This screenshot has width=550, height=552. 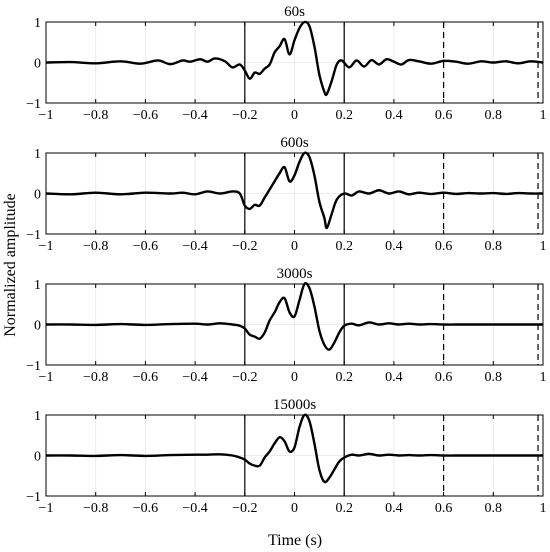 I want to click on x-axis-label: Time (s), so click(x=295, y=540).